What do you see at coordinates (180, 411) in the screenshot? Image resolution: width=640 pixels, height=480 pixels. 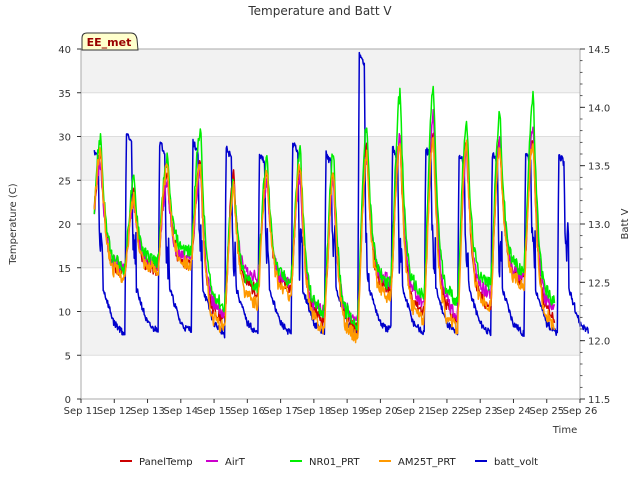 I see `x-tick-label: Sep 14` at bounding box center [180, 411].